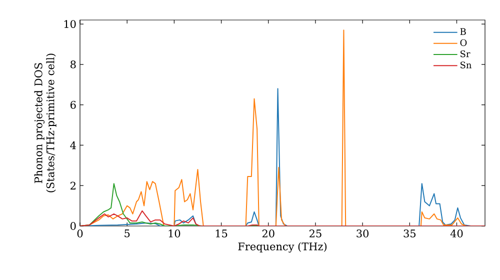  I want to click on y-tick-label: 8, so click(73, 64).